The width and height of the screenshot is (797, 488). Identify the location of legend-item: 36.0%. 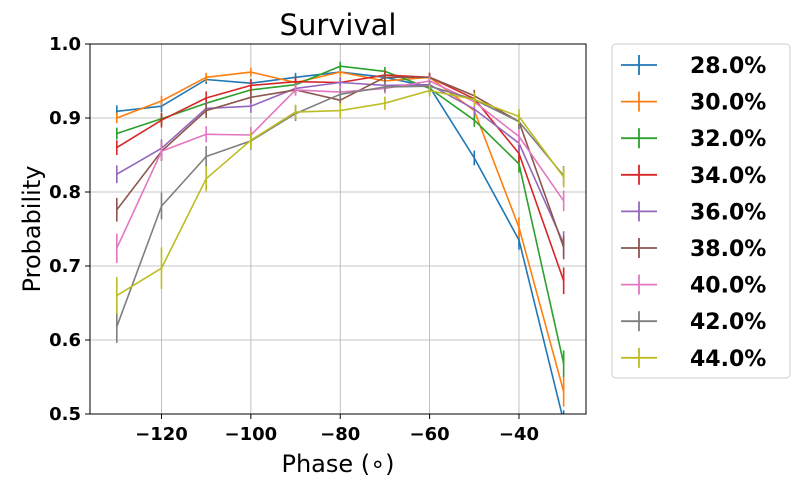
(693, 212).